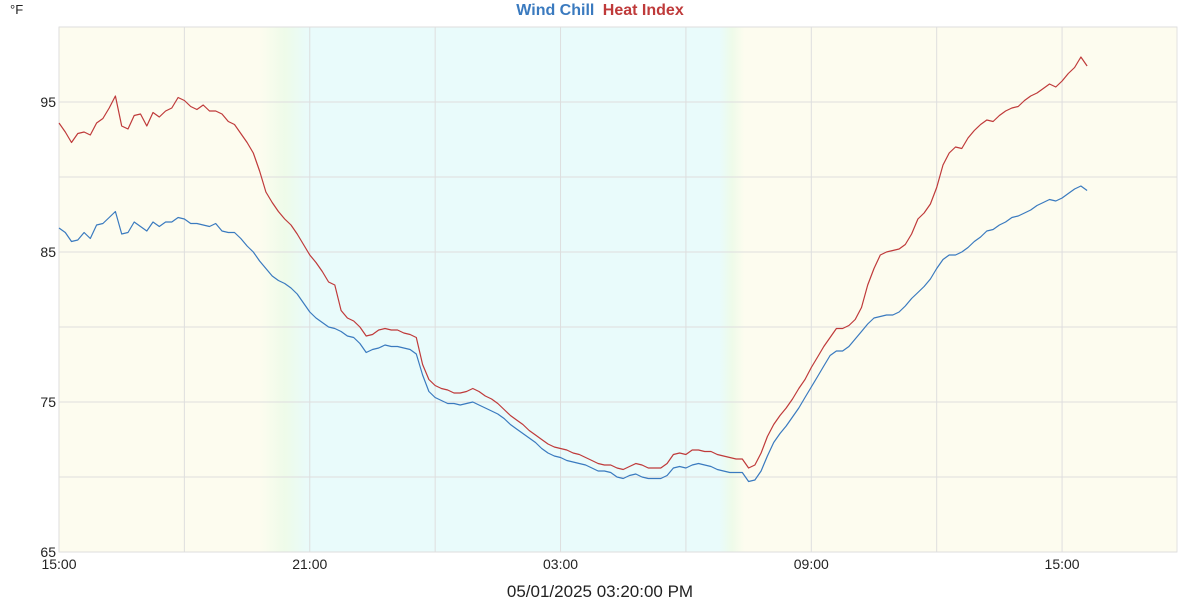 Image resolution: width=1200 pixels, height=600 pixels. What do you see at coordinates (600, 10) in the screenshot?
I see `chart-title: Wind Chill Heat Index` at bounding box center [600, 10].